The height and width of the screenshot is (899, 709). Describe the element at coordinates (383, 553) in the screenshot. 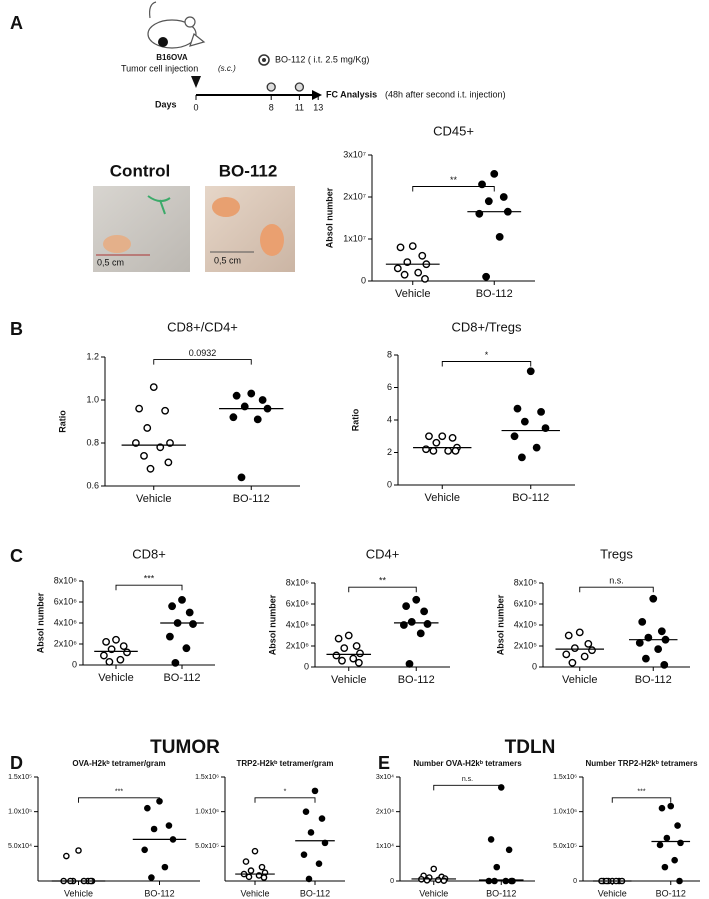

I see `chart-title: CD4+` at that location.